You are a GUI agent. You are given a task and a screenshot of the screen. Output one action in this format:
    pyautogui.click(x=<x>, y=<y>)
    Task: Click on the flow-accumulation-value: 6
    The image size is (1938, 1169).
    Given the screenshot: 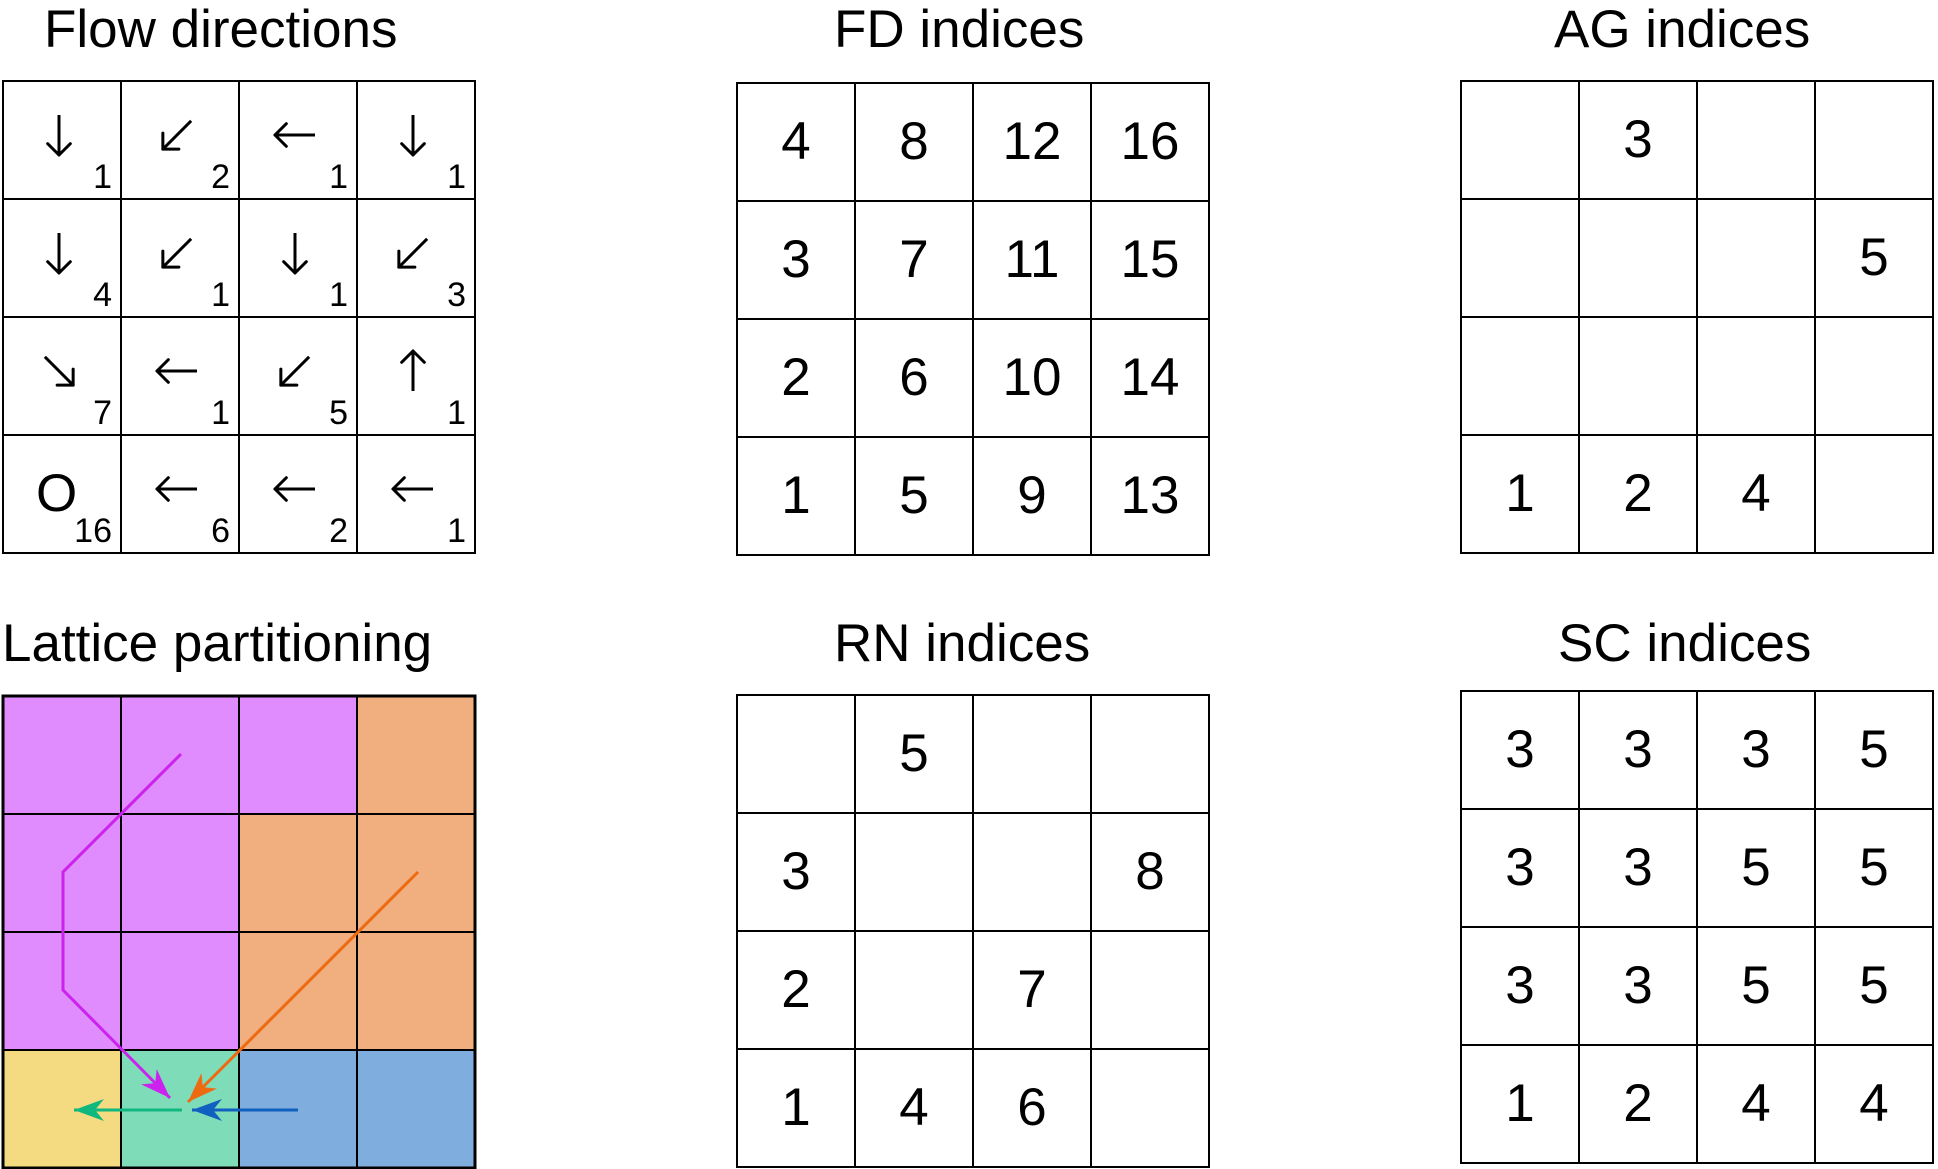 What is the action you would take?
    pyautogui.click(x=220, y=531)
    